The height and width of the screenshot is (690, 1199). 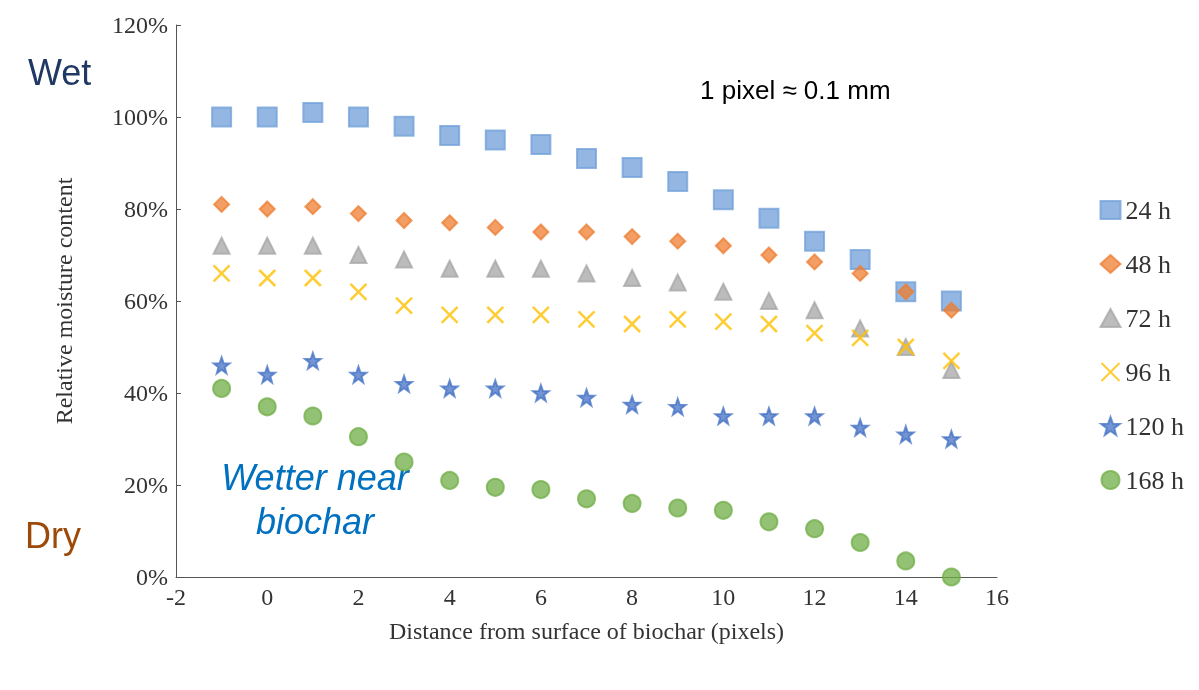 I want to click on y-tick-label: 40%, so click(x=146, y=393).